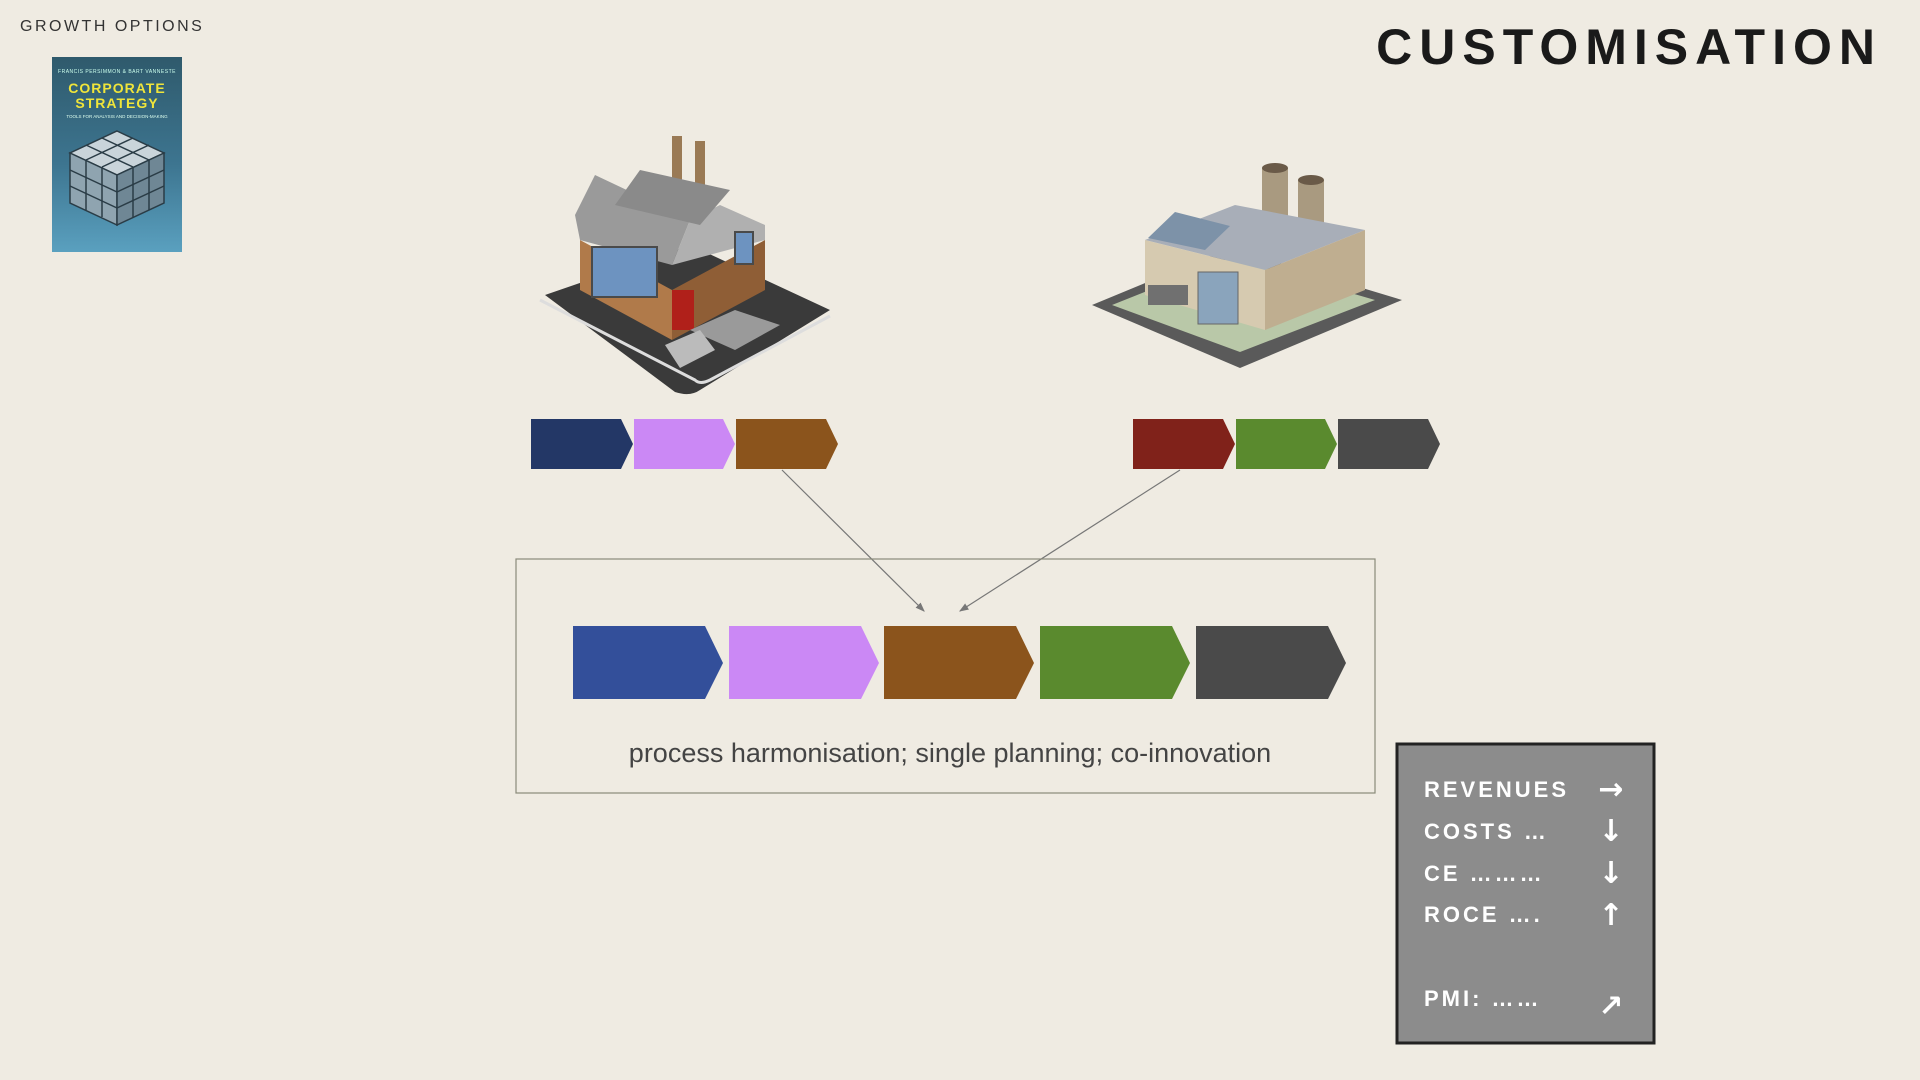 The height and width of the screenshot is (1080, 1920). I want to click on kpi-row-pmi: PMI: …… ↗, so click(1524, 1005).